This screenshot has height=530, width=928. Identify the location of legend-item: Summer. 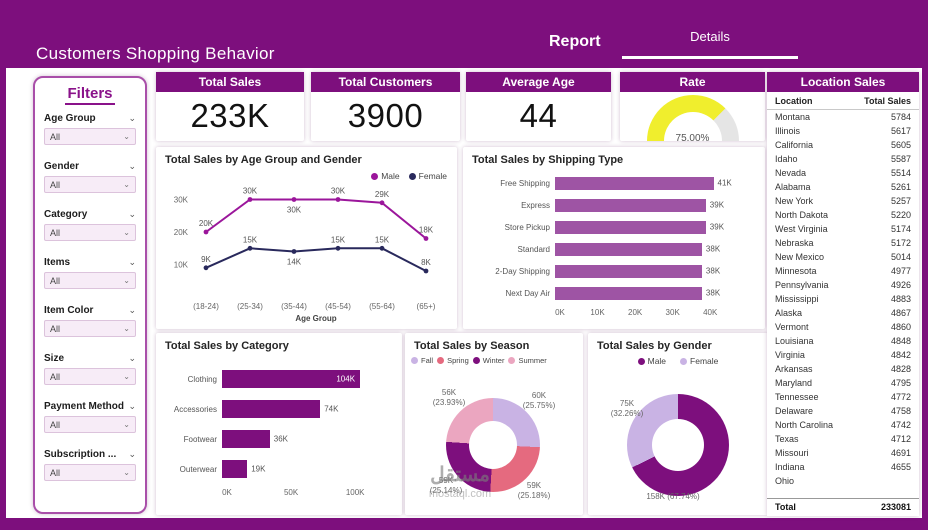
(527, 360).